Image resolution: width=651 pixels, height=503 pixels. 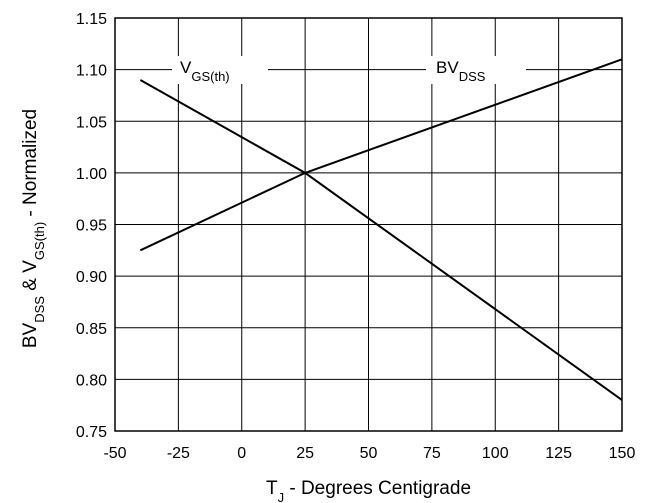 I want to click on x-tick-label: 150, so click(x=622, y=453).